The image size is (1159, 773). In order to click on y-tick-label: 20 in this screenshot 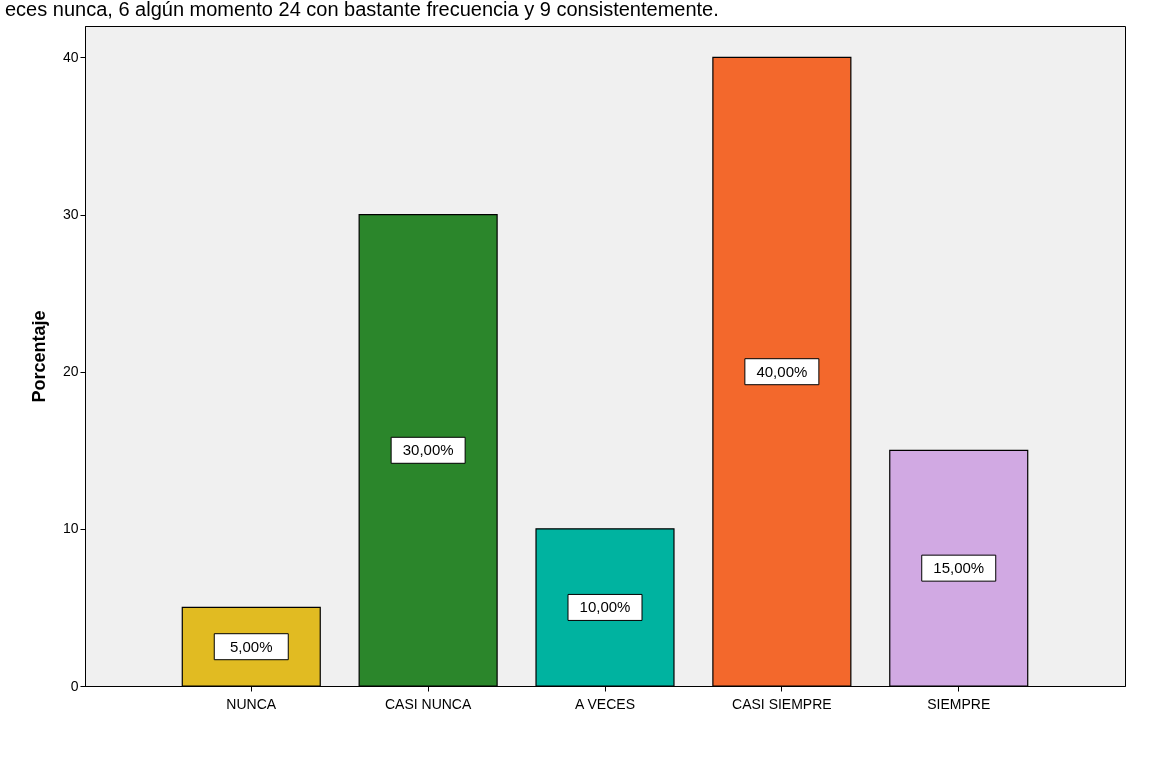, I will do `click(70, 371)`.